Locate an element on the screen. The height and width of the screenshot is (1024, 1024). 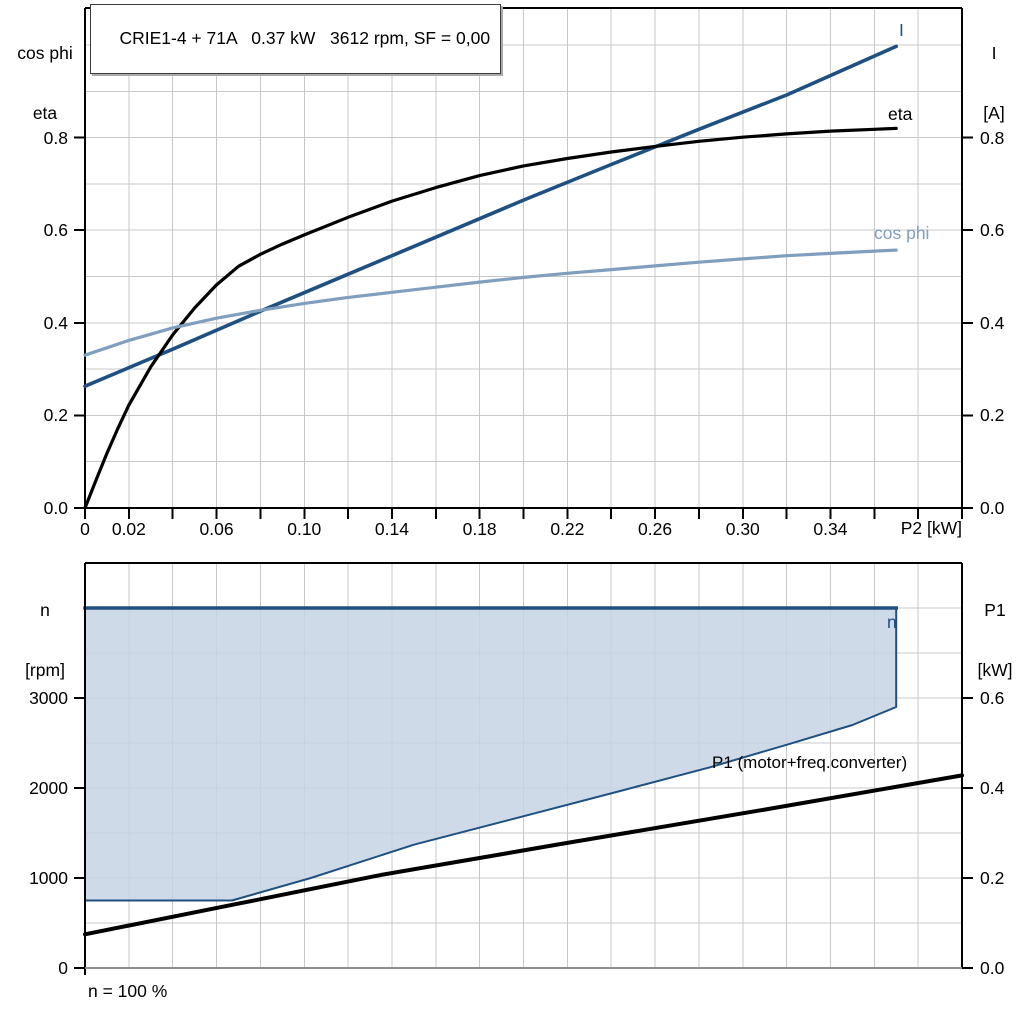
y-tick-label-left-top: 0.8 is located at coordinates (55, 137).